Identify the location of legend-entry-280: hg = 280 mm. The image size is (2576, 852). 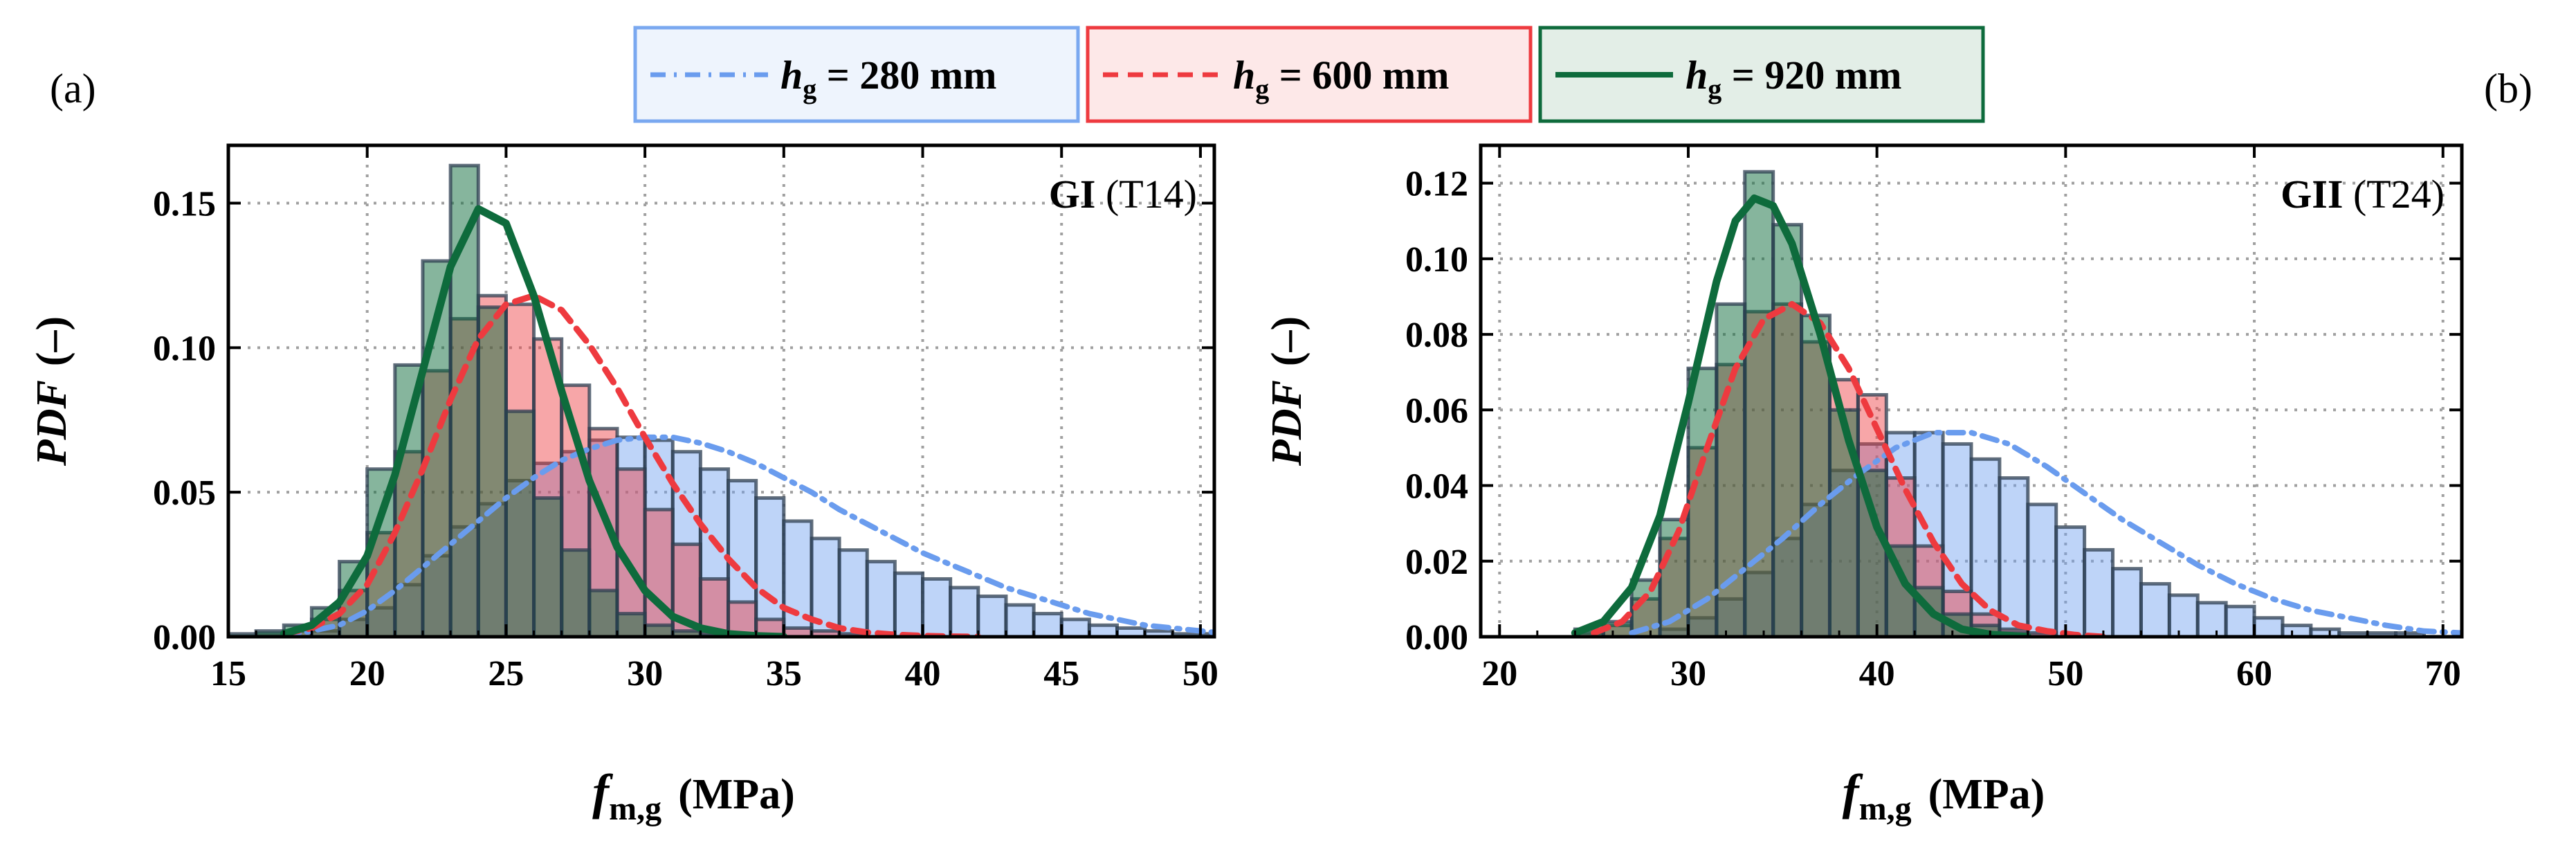
(857, 75).